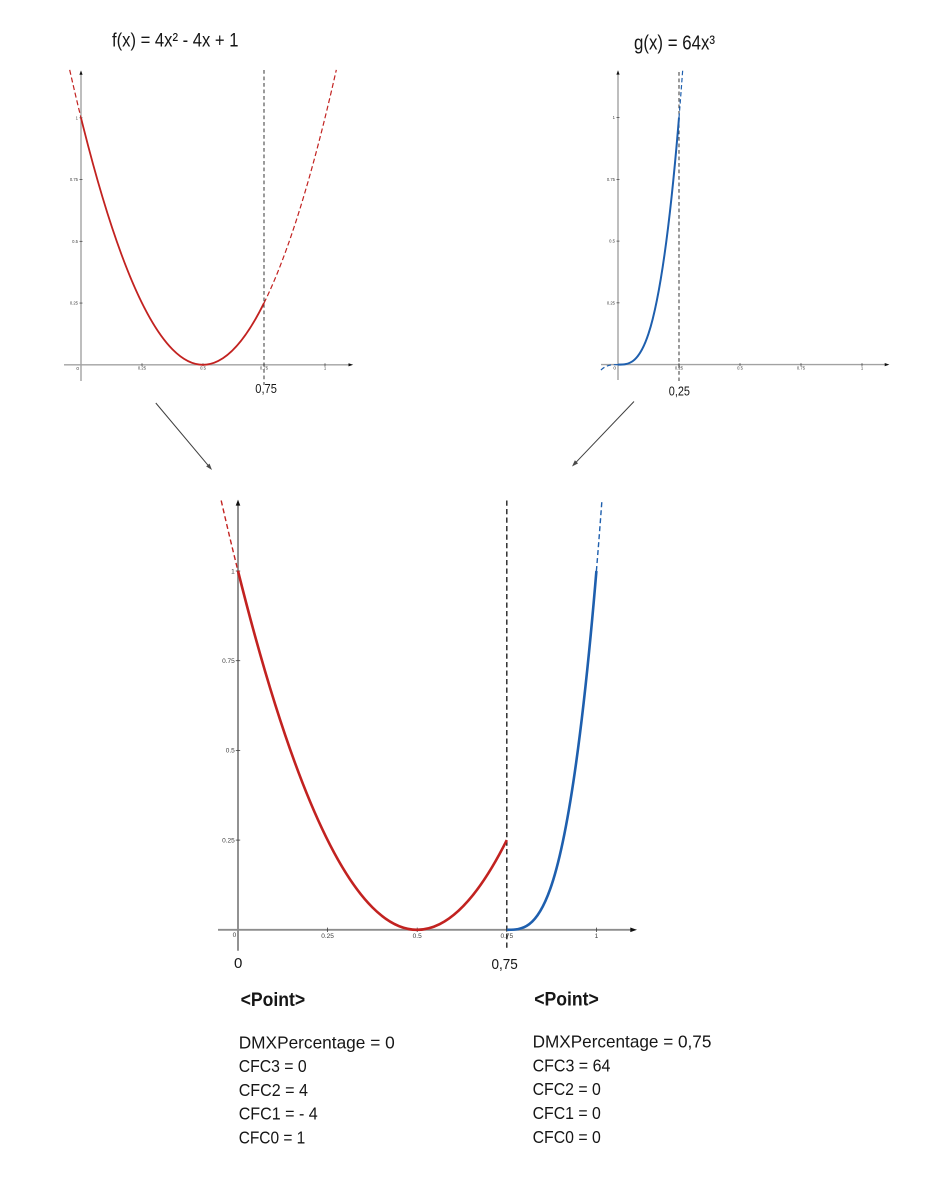  Describe the element at coordinates (567, 1113) in the screenshot. I see `svg-text: CFC1 = 0` at that location.